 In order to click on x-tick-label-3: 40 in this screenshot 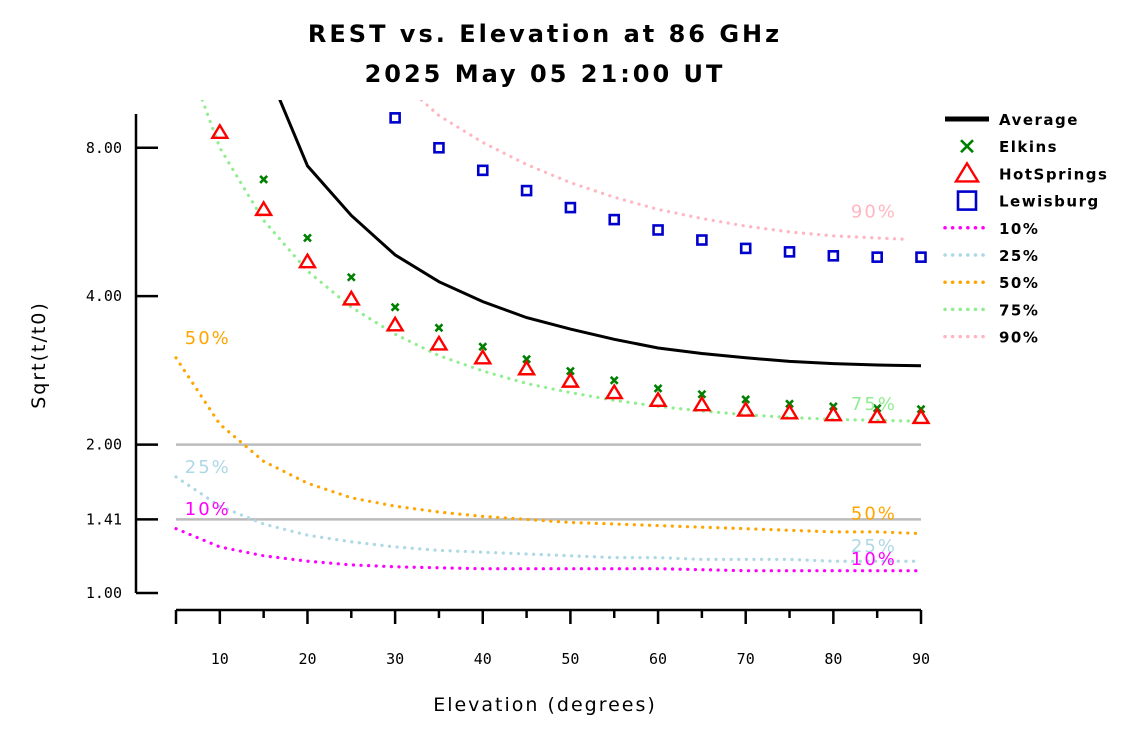, I will do `click(483, 659)`.